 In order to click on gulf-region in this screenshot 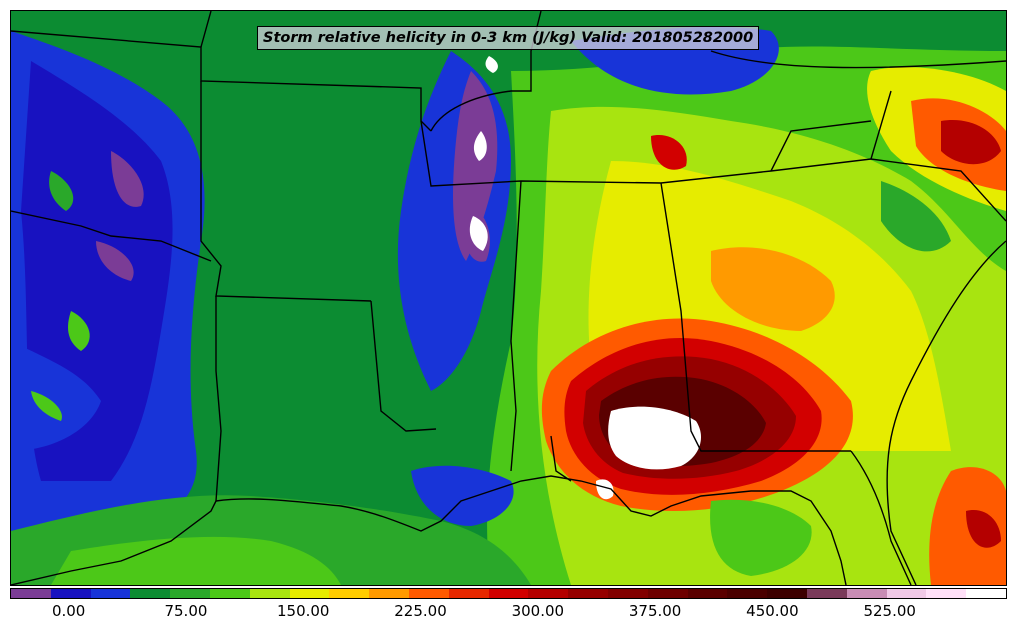, I will do `click(411, 525)`.